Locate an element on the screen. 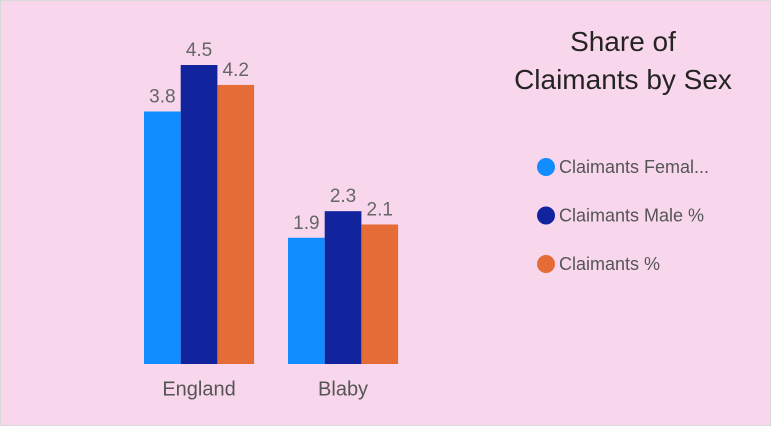 The height and width of the screenshot is (426, 771). data-label: 4.5 is located at coordinates (199, 50).